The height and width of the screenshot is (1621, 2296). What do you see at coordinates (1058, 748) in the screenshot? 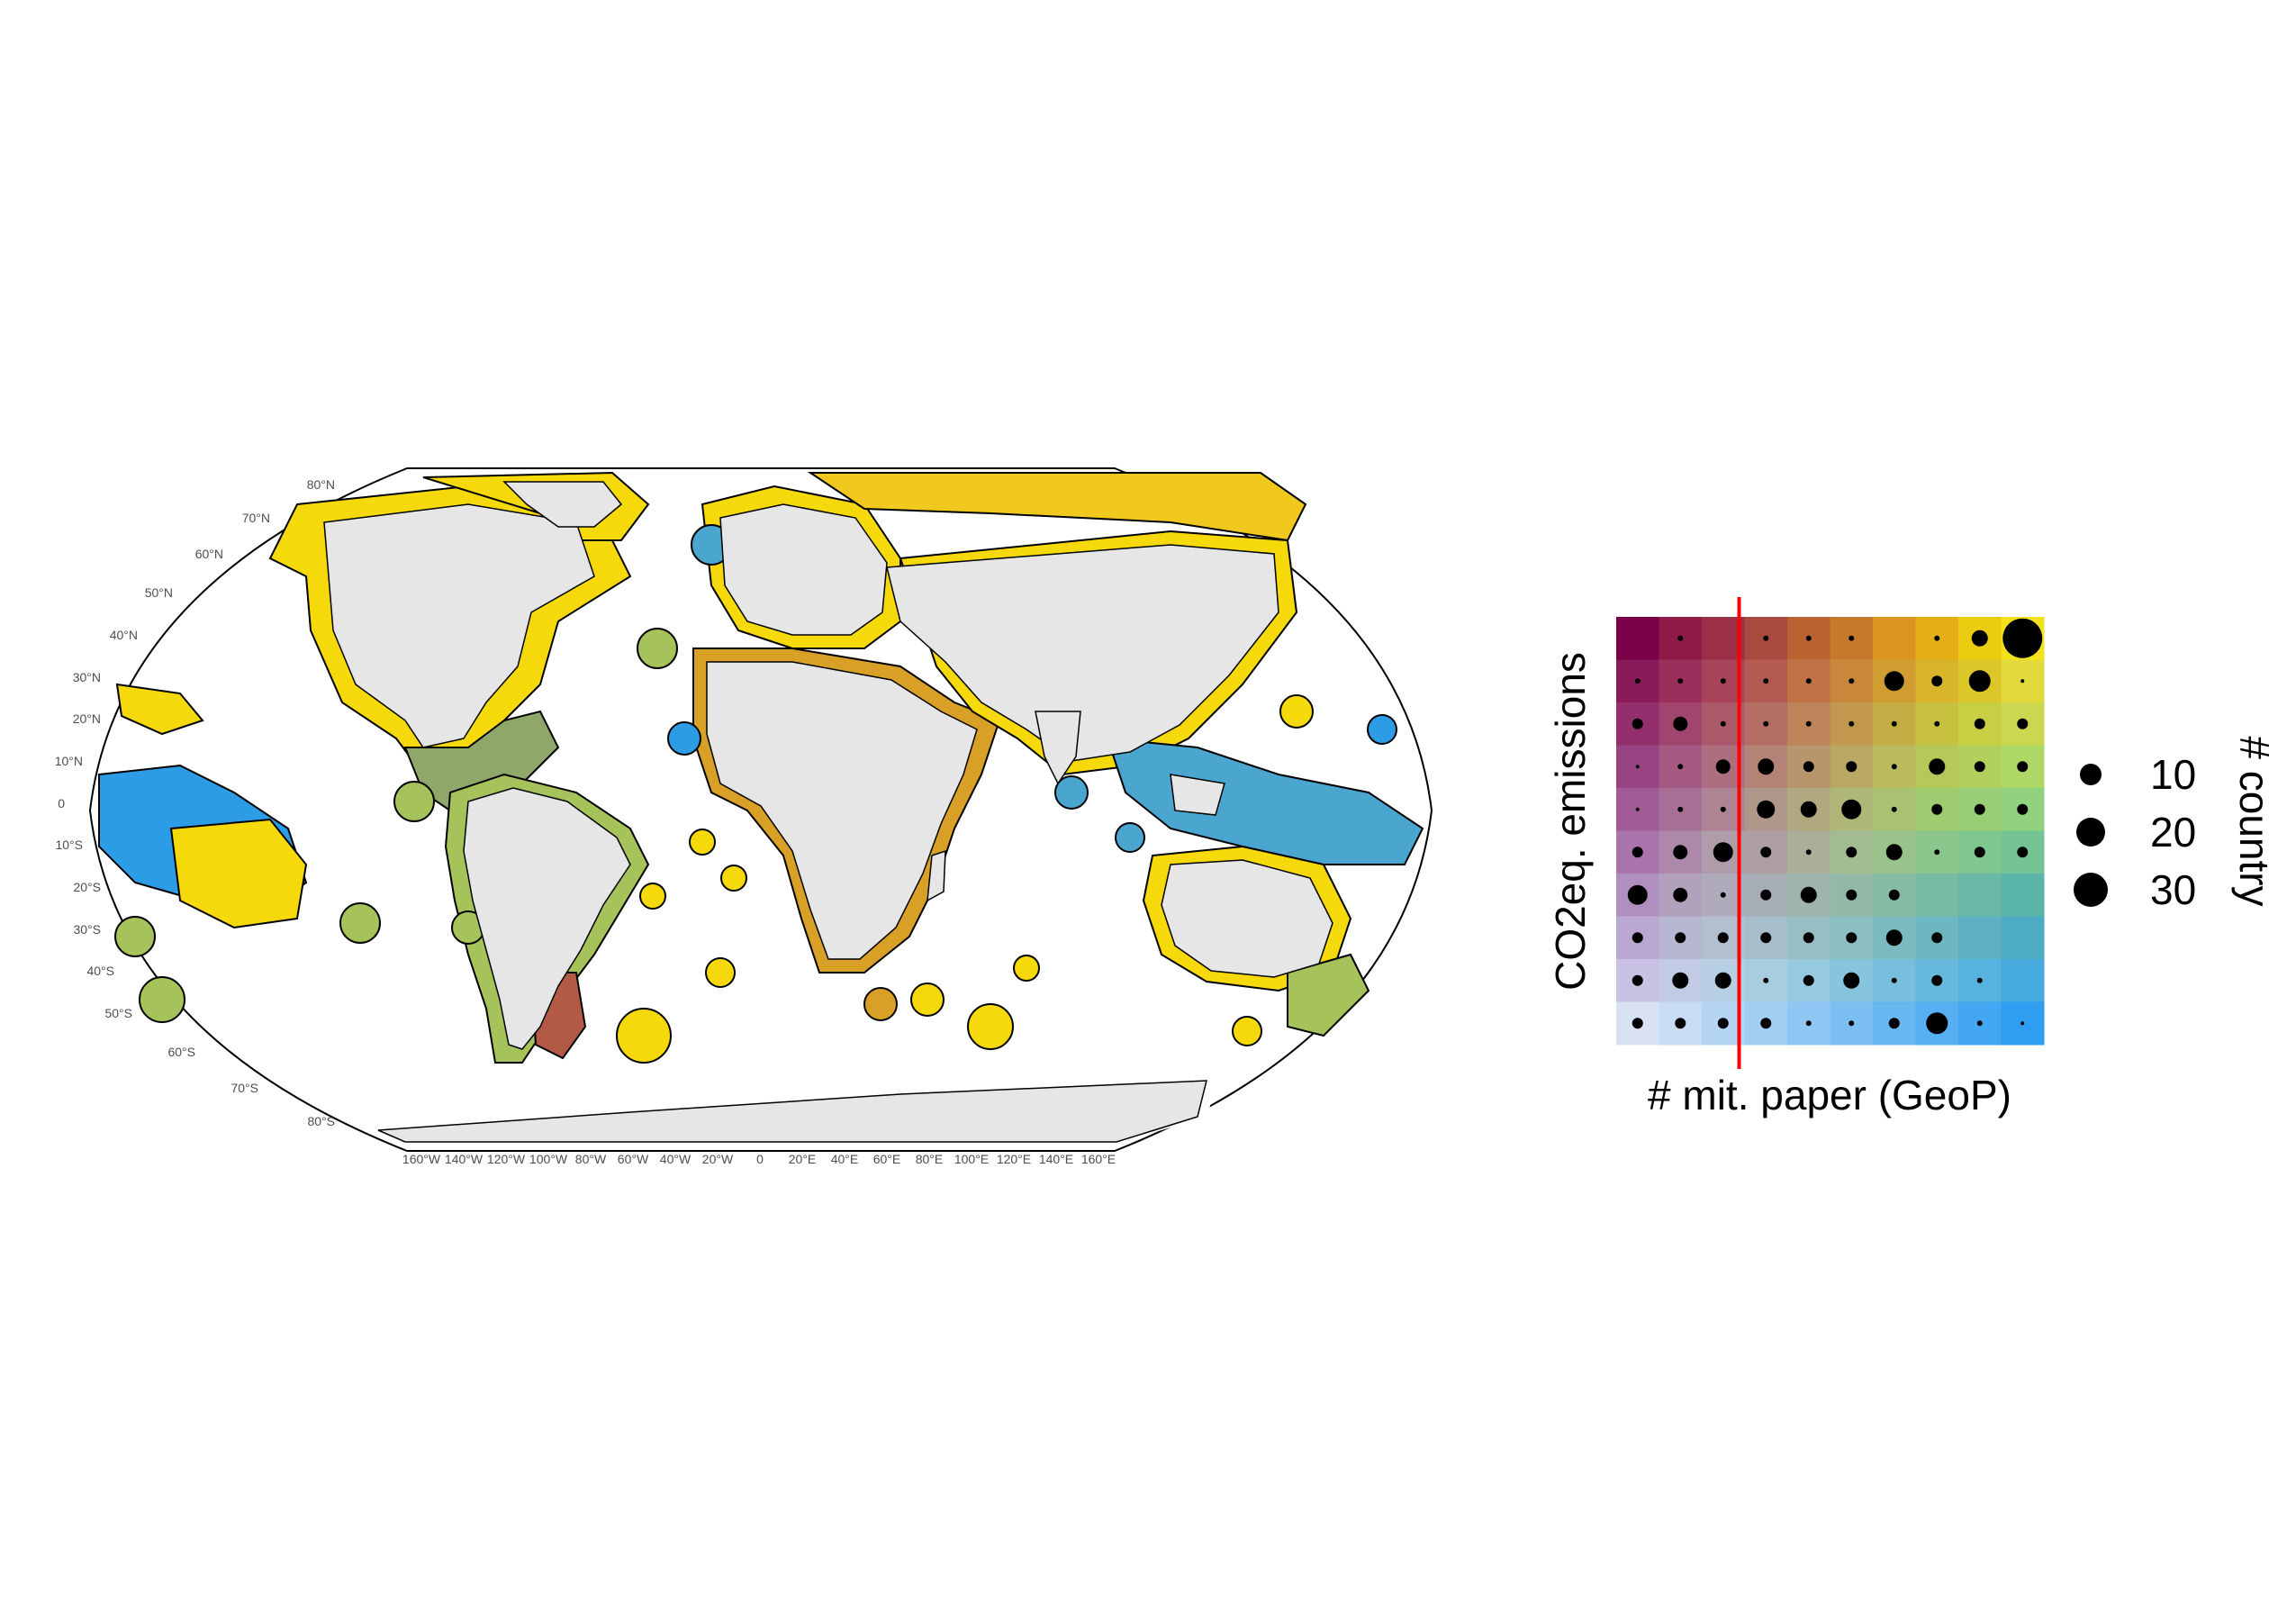
I see `land-india` at bounding box center [1058, 748].